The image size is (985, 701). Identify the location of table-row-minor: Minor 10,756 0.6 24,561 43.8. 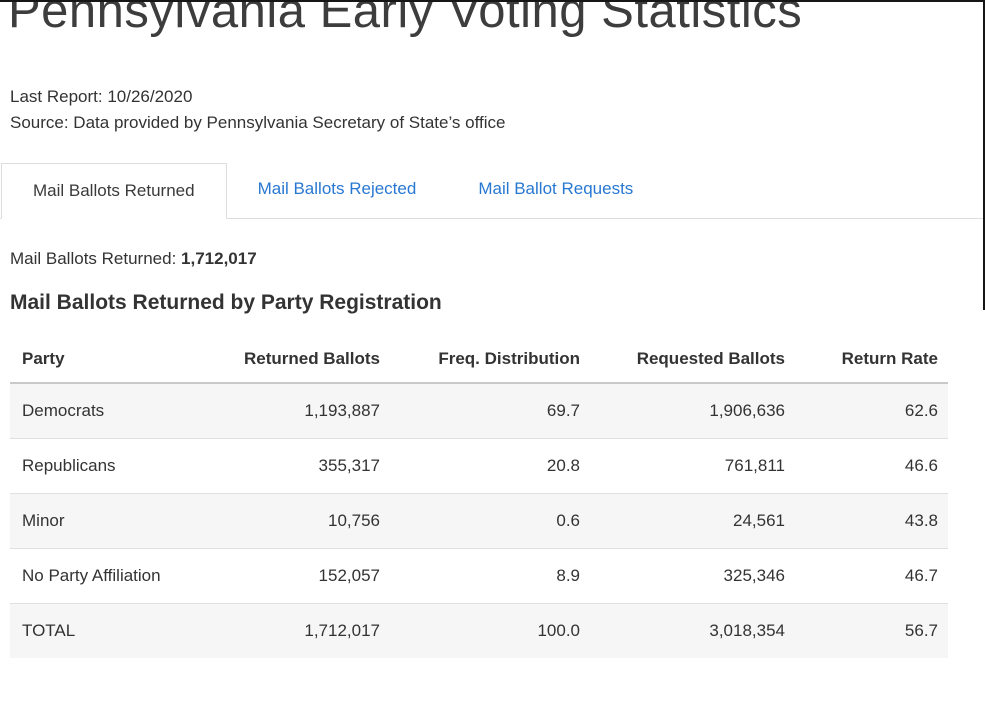
(479, 521).